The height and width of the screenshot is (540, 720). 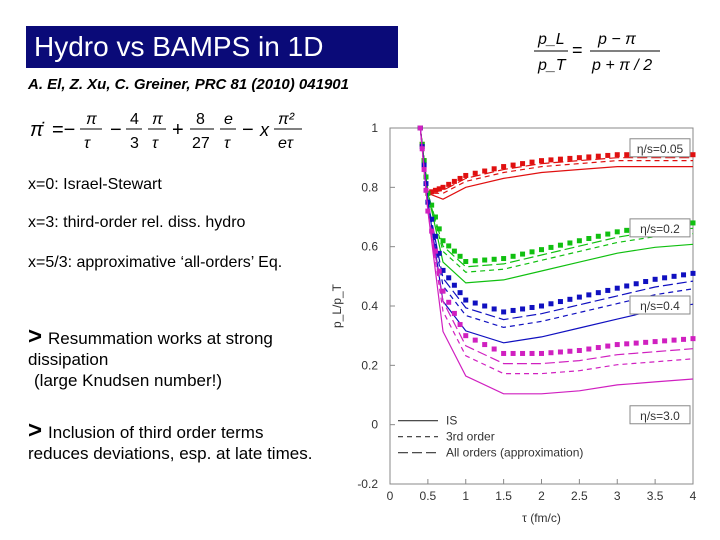 I want to click on item-israel-stewart: x=0: Israel-Stewart, so click(x=95, y=184).